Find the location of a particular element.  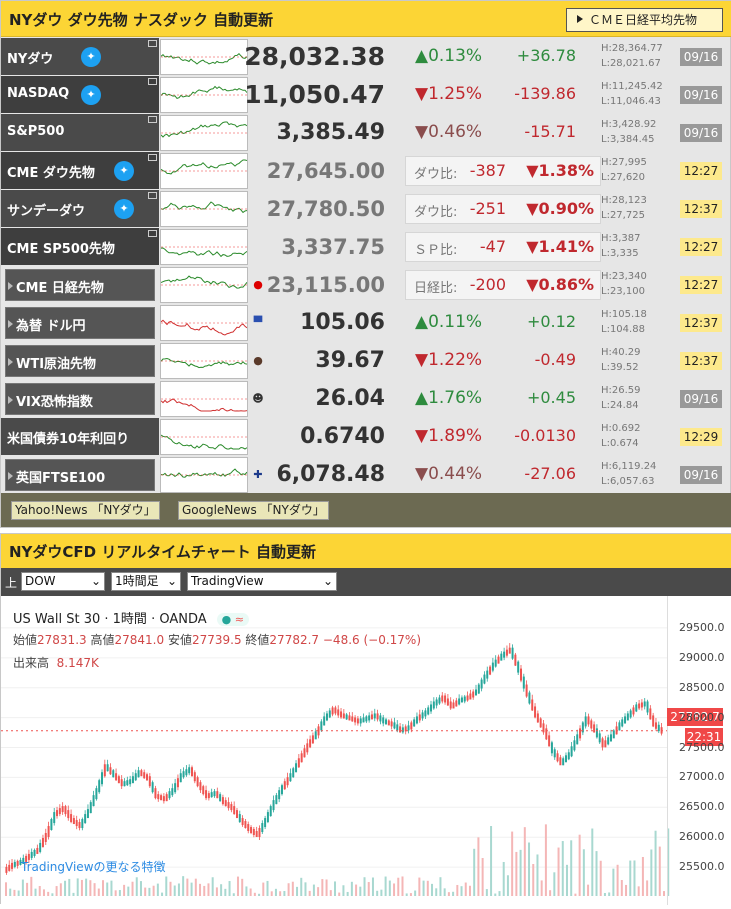

market-title: NYダウ ダウ先物 ナスダック 自動更新 is located at coordinates (141, 20).